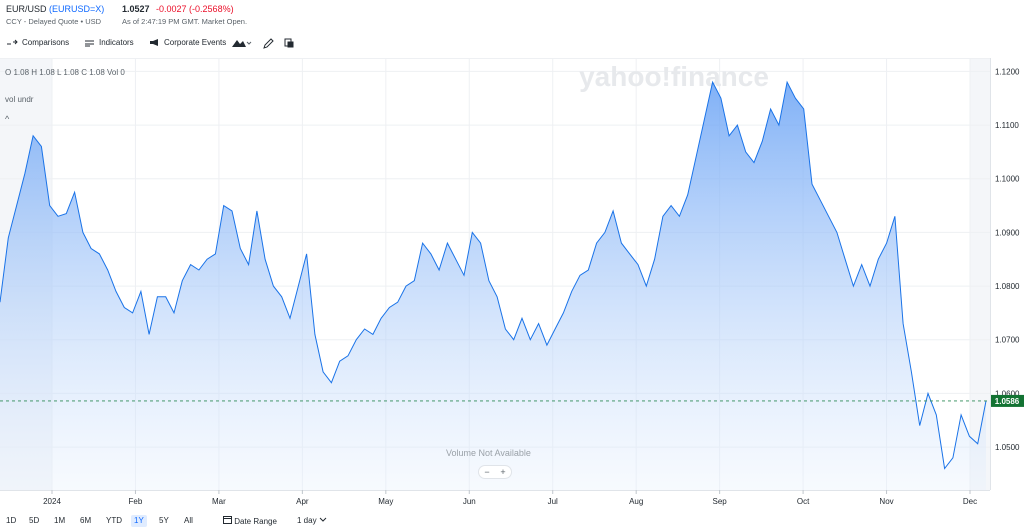  What do you see at coordinates (970, 501) in the screenshot?
I see `x-tick-label: Dec` at bounding box center [970, 501].